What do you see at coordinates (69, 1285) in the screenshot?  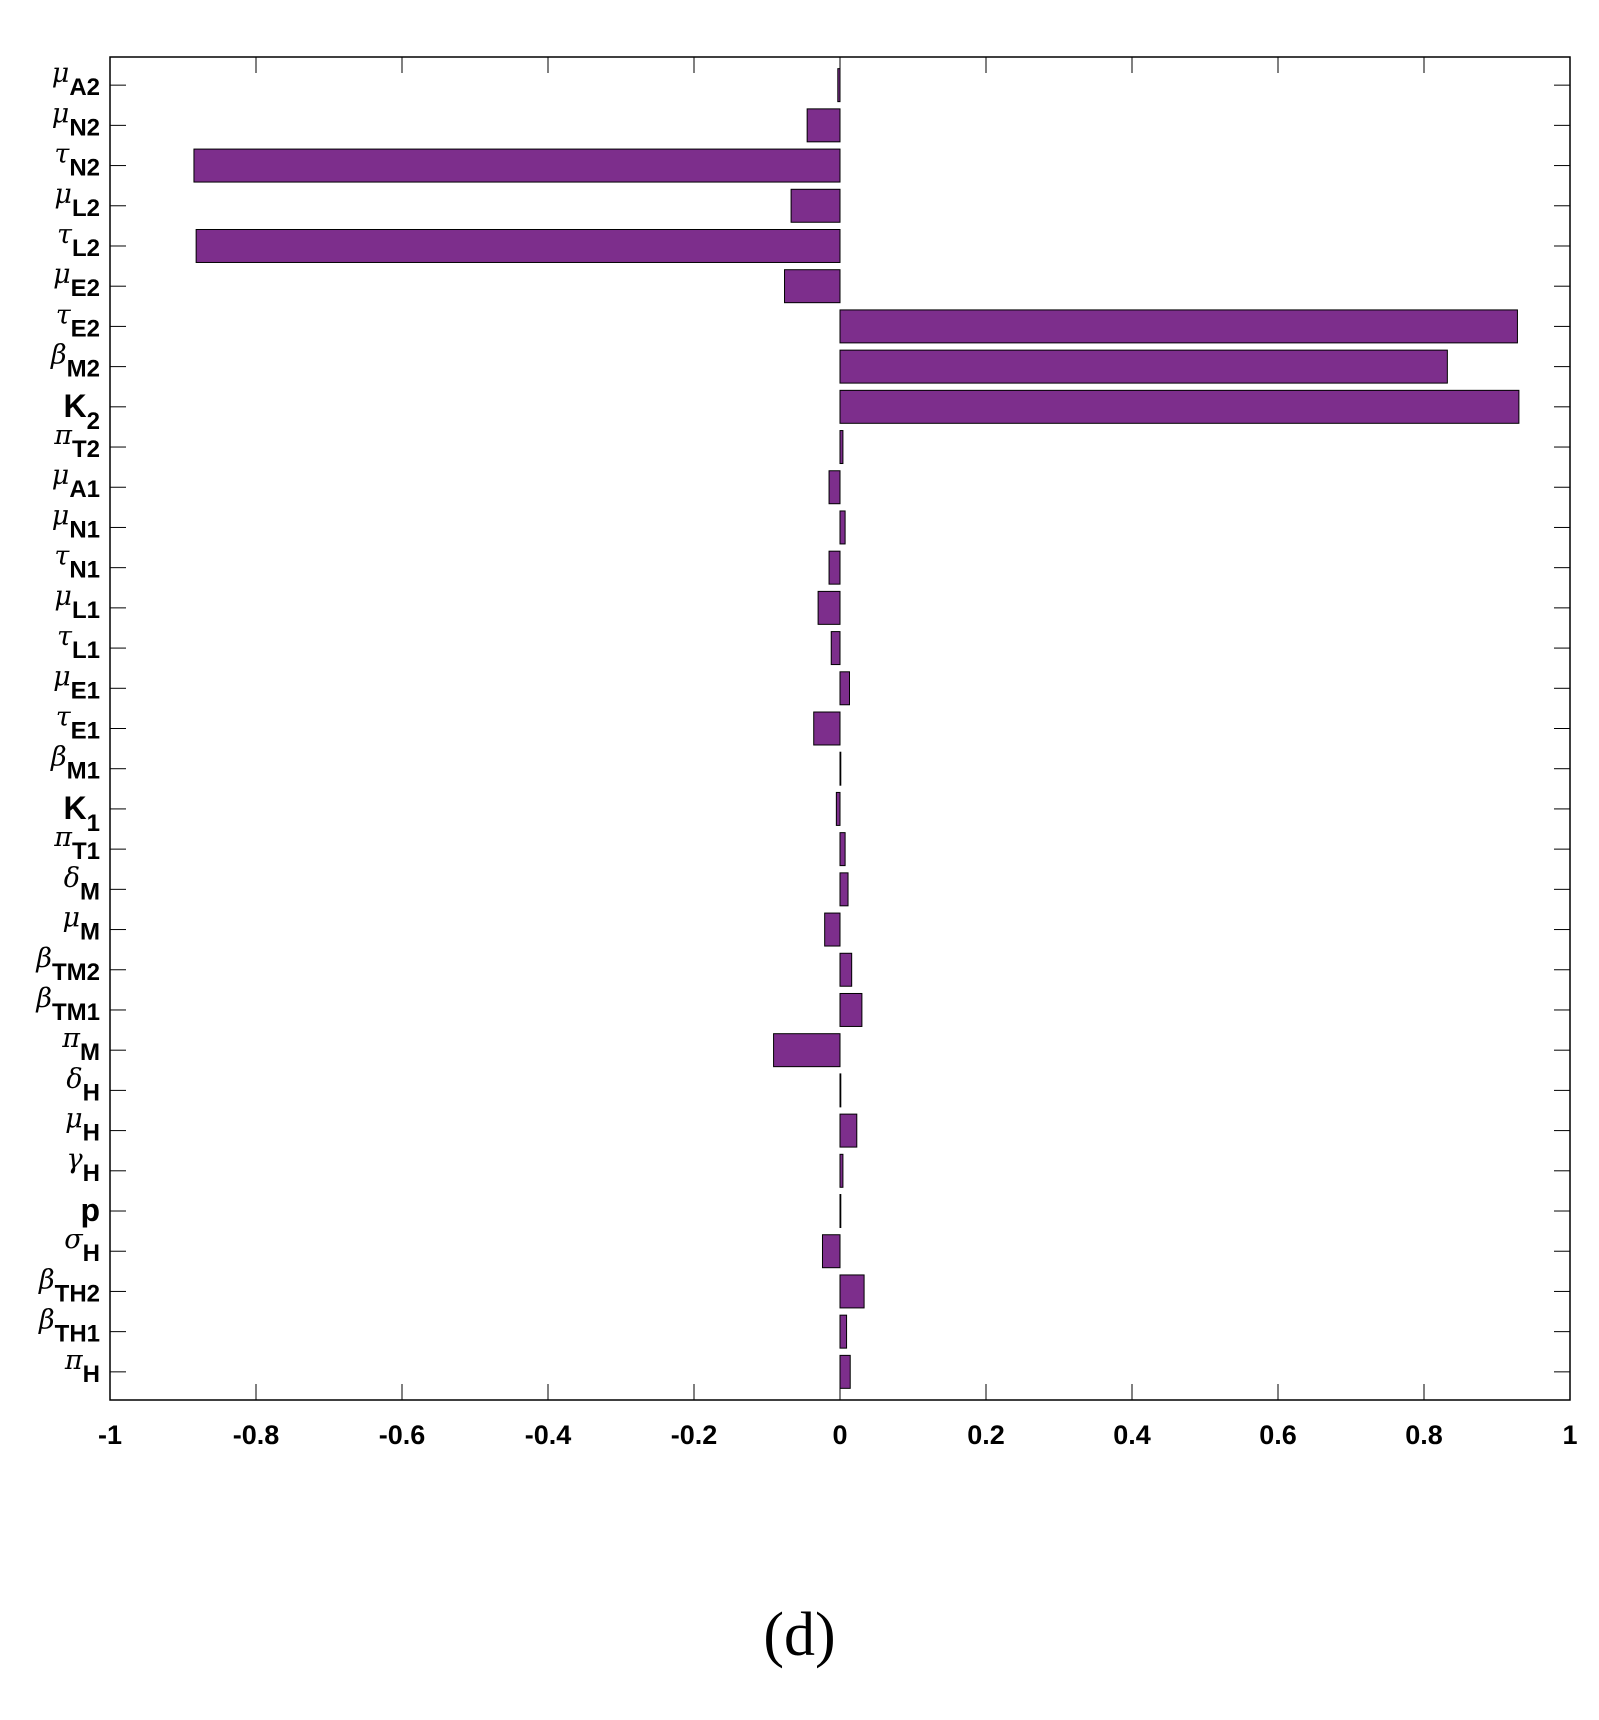 I see `y-tick-label-30: βTH2` at bounding box center [69, 1285].